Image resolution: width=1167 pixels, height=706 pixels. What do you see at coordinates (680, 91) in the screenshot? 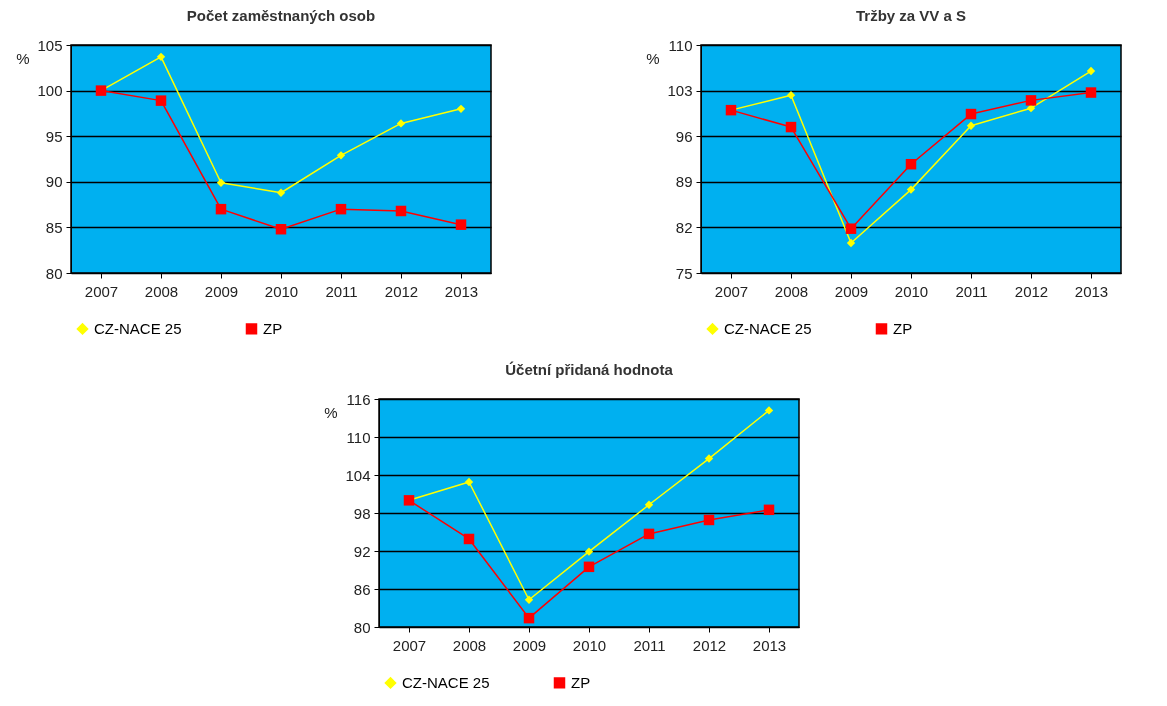
I see `y-tick-label: 103` at bounding box center [680, 91].